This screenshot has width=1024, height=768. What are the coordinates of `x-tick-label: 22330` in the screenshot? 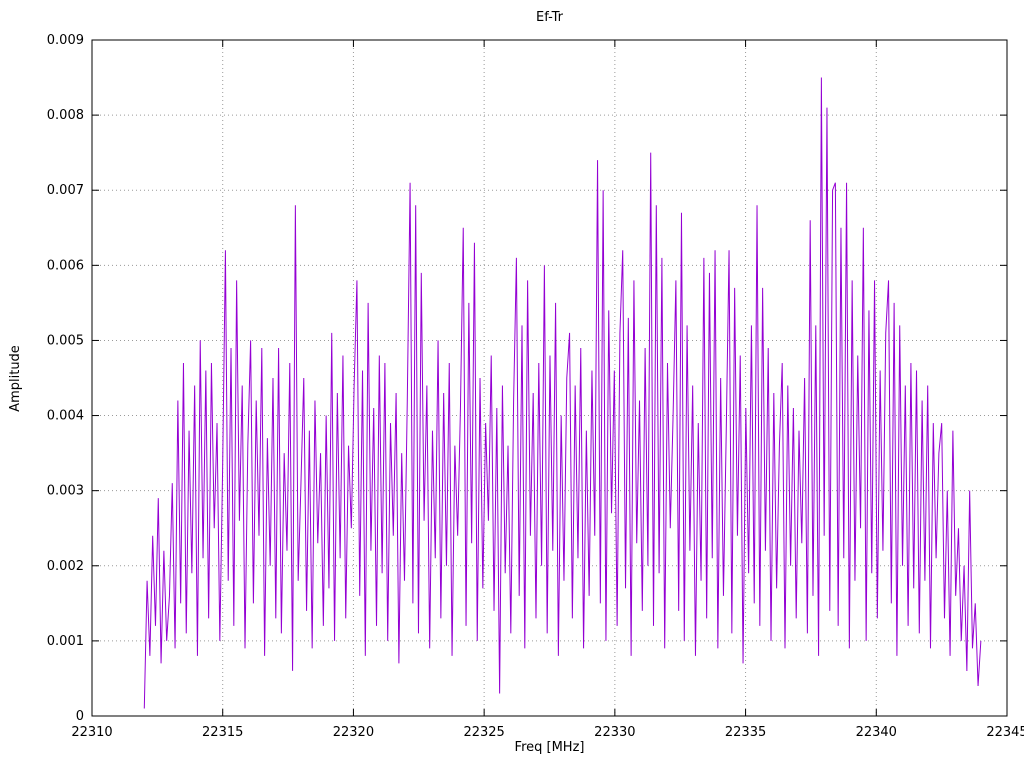 It's located at (614, 732).